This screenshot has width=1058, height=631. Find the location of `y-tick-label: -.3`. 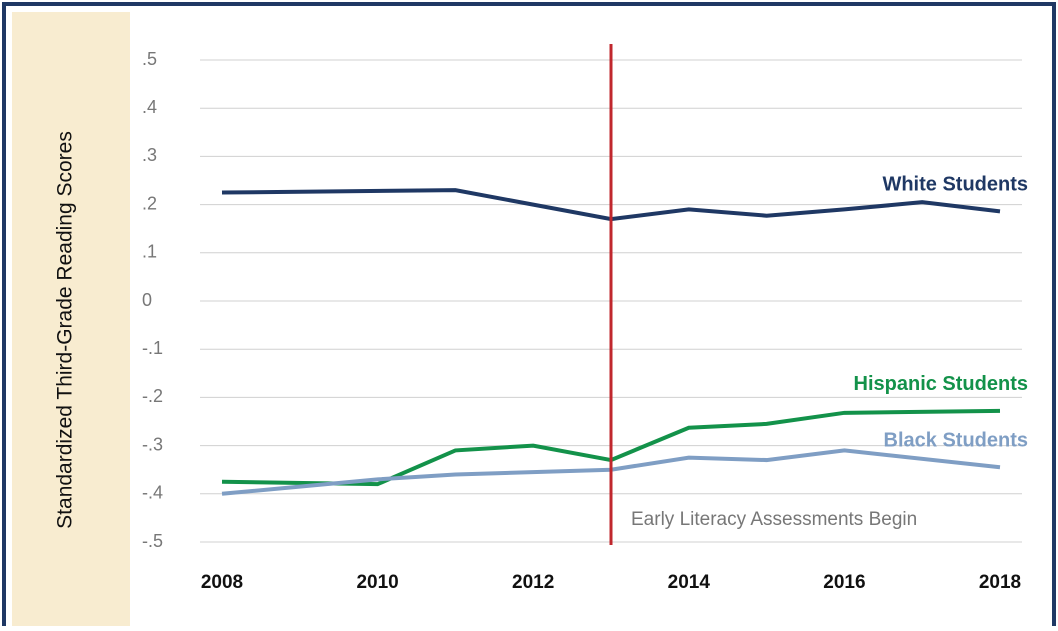

y-tick-label: -.3 is located at coordinates (152, 444).